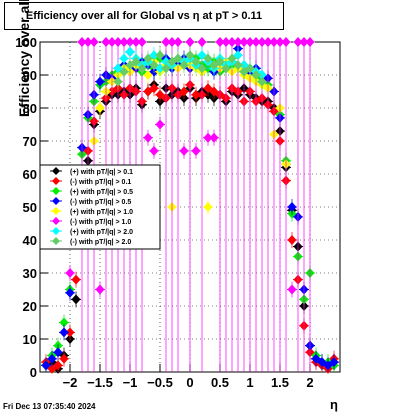  What do you see at coordinates (24, 58) in the screenshot?
I see `y-axis-label: Efficiency over all (%)` at bounding box center [24, 58].